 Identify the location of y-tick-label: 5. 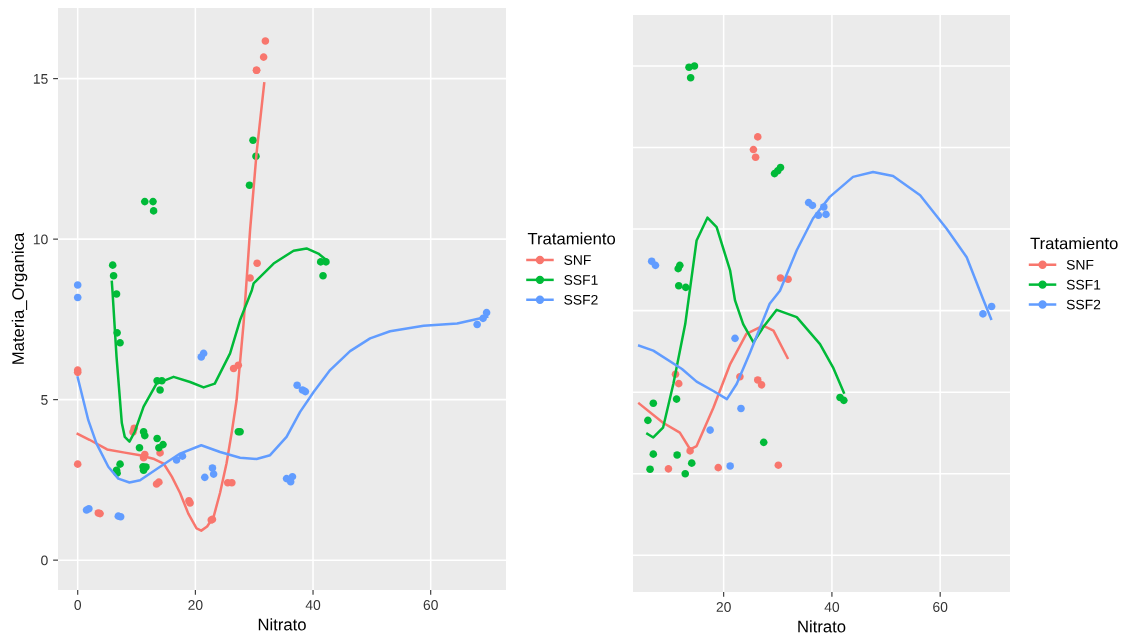
(44, 400).